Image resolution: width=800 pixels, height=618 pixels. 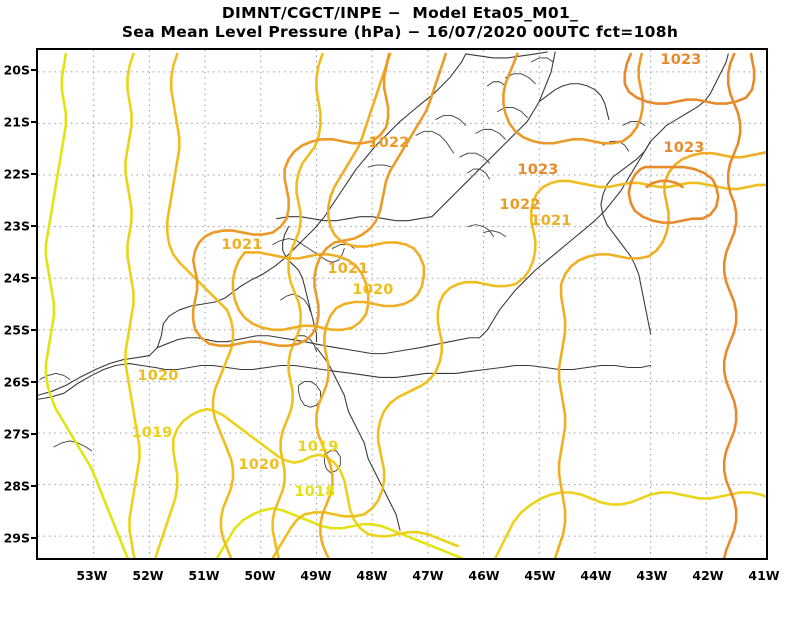 What do you see at coordinates (652, 575) in the screenshot?
I see `x-axis-tick-label: 43W` at bounding box center [652, 575].